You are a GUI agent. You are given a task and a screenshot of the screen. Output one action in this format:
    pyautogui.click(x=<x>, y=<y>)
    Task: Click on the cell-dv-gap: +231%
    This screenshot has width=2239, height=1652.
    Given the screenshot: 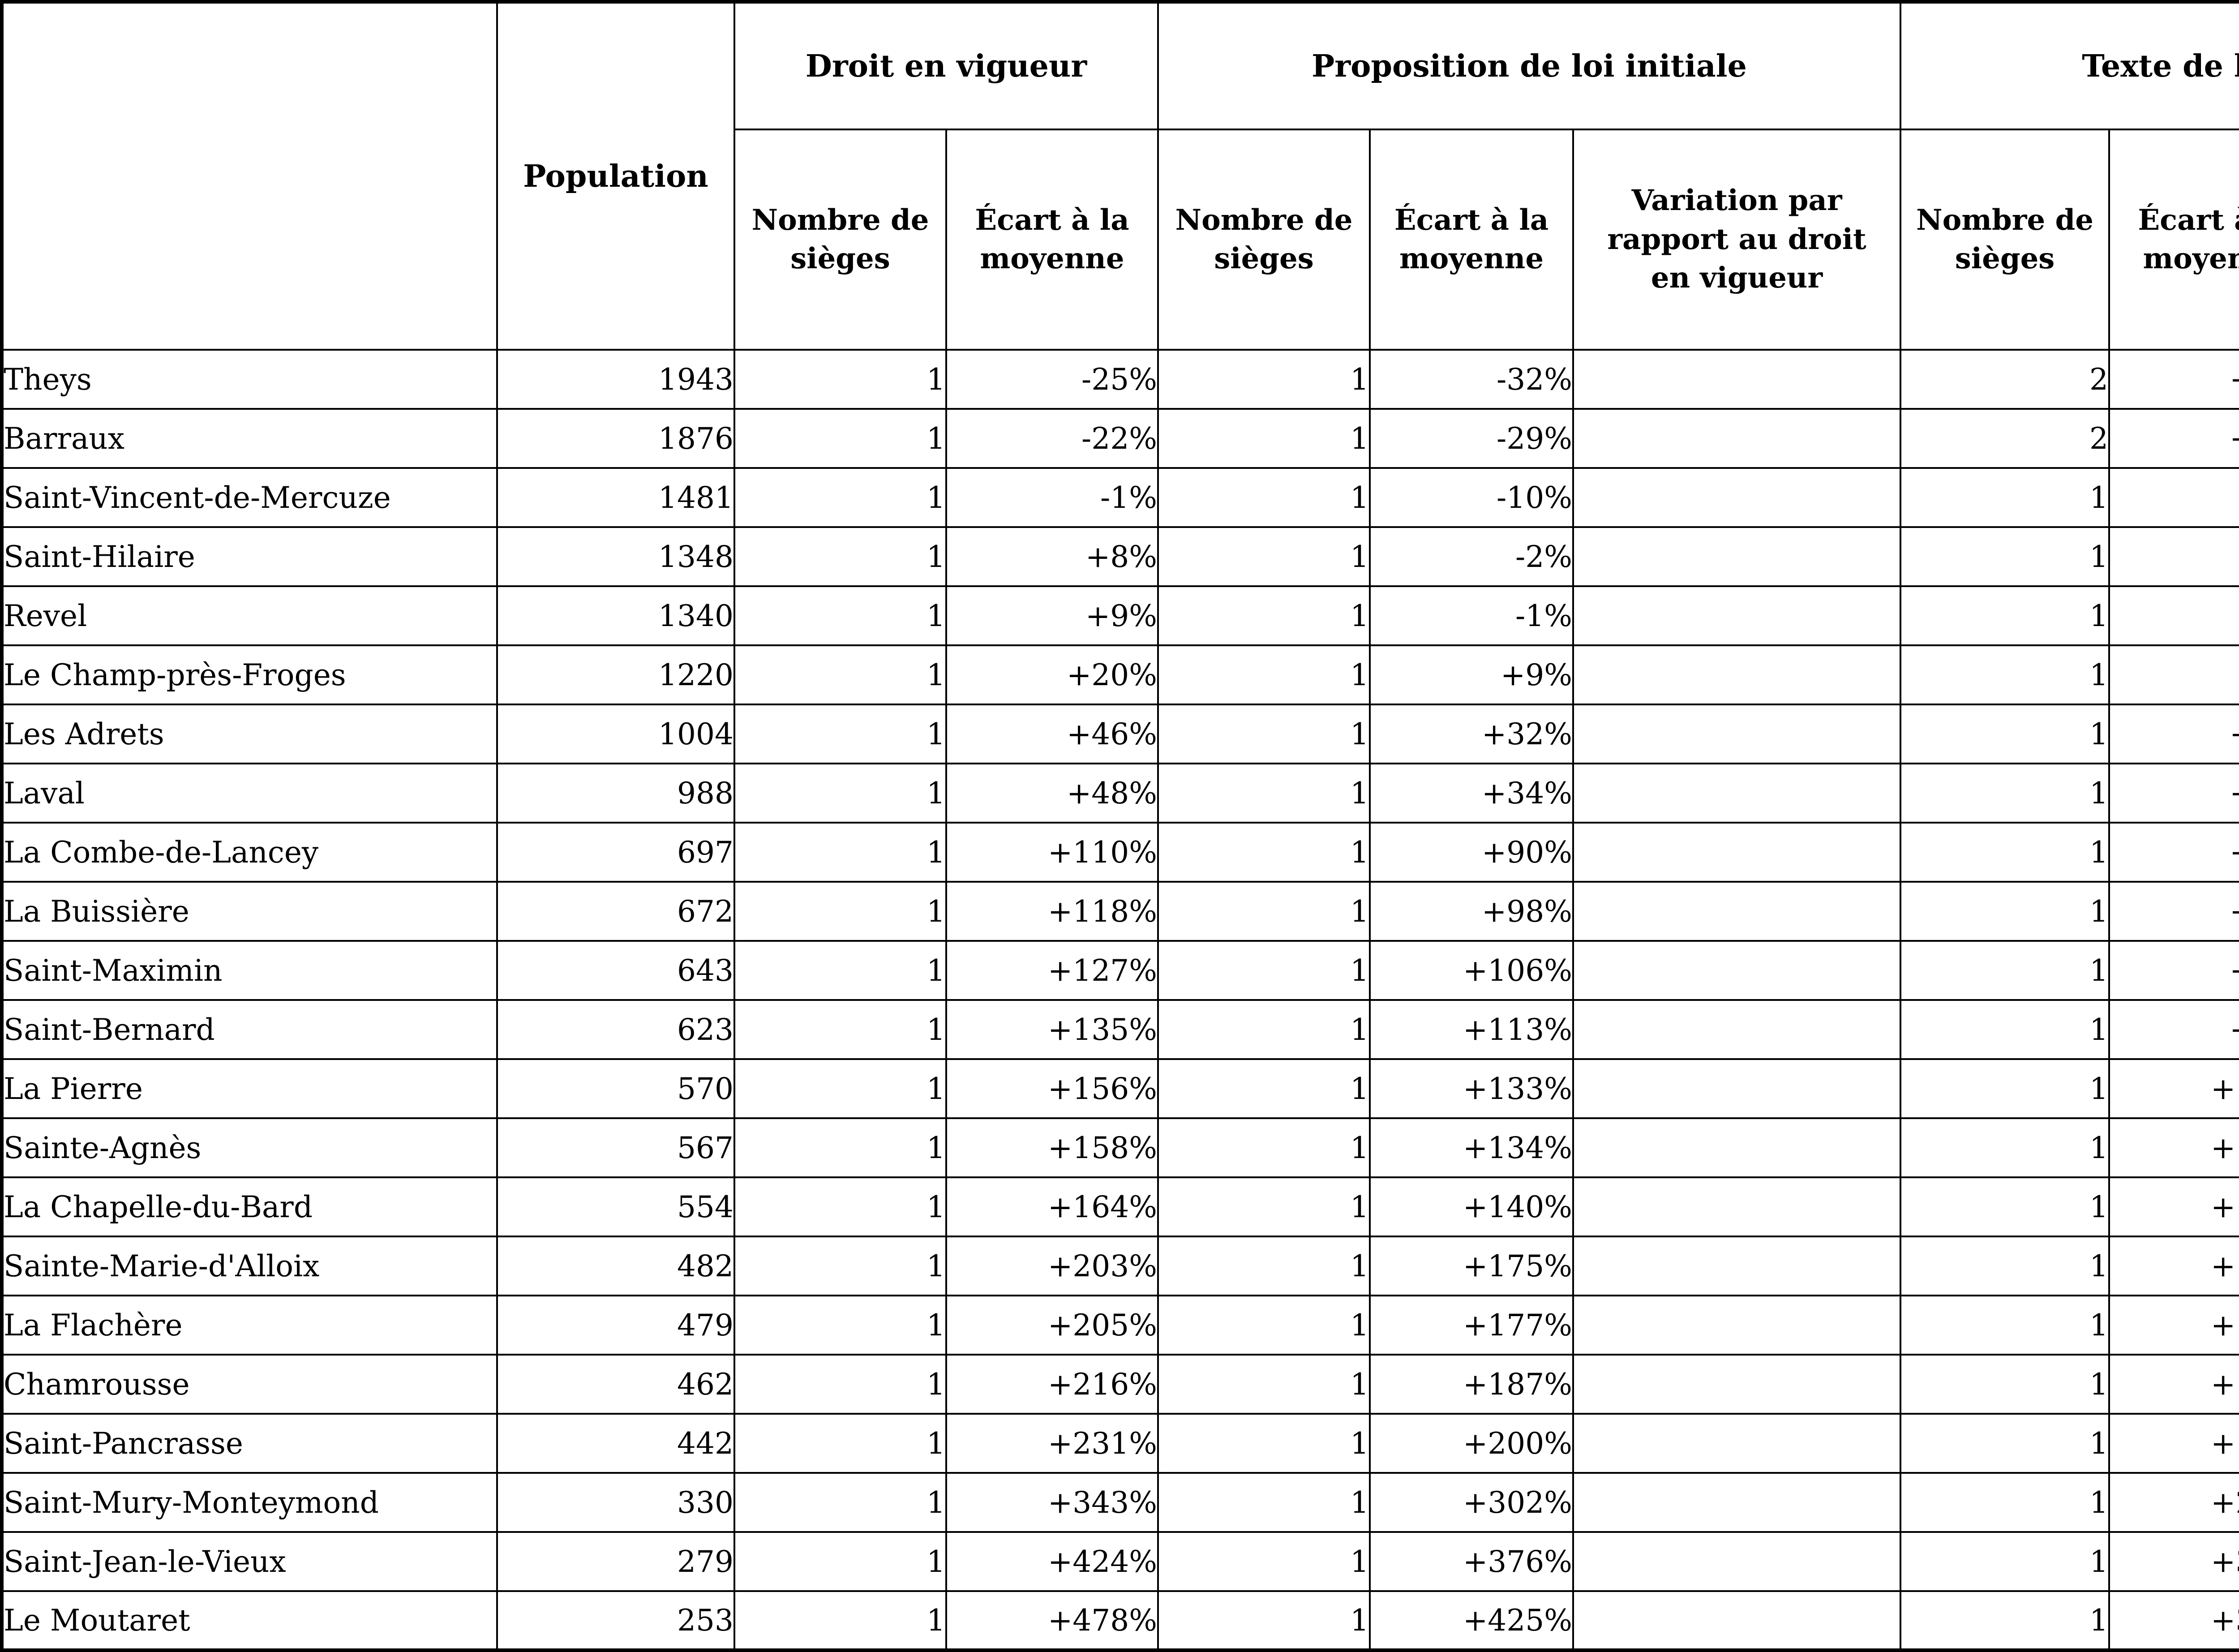 What is the action you would take?
    pyautogui.click(x=1052, y=1443)
    